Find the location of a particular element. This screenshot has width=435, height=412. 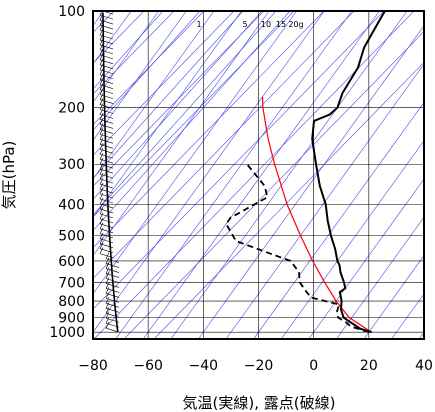

y-tick-label: 800 is located at coordinates (71, 302).